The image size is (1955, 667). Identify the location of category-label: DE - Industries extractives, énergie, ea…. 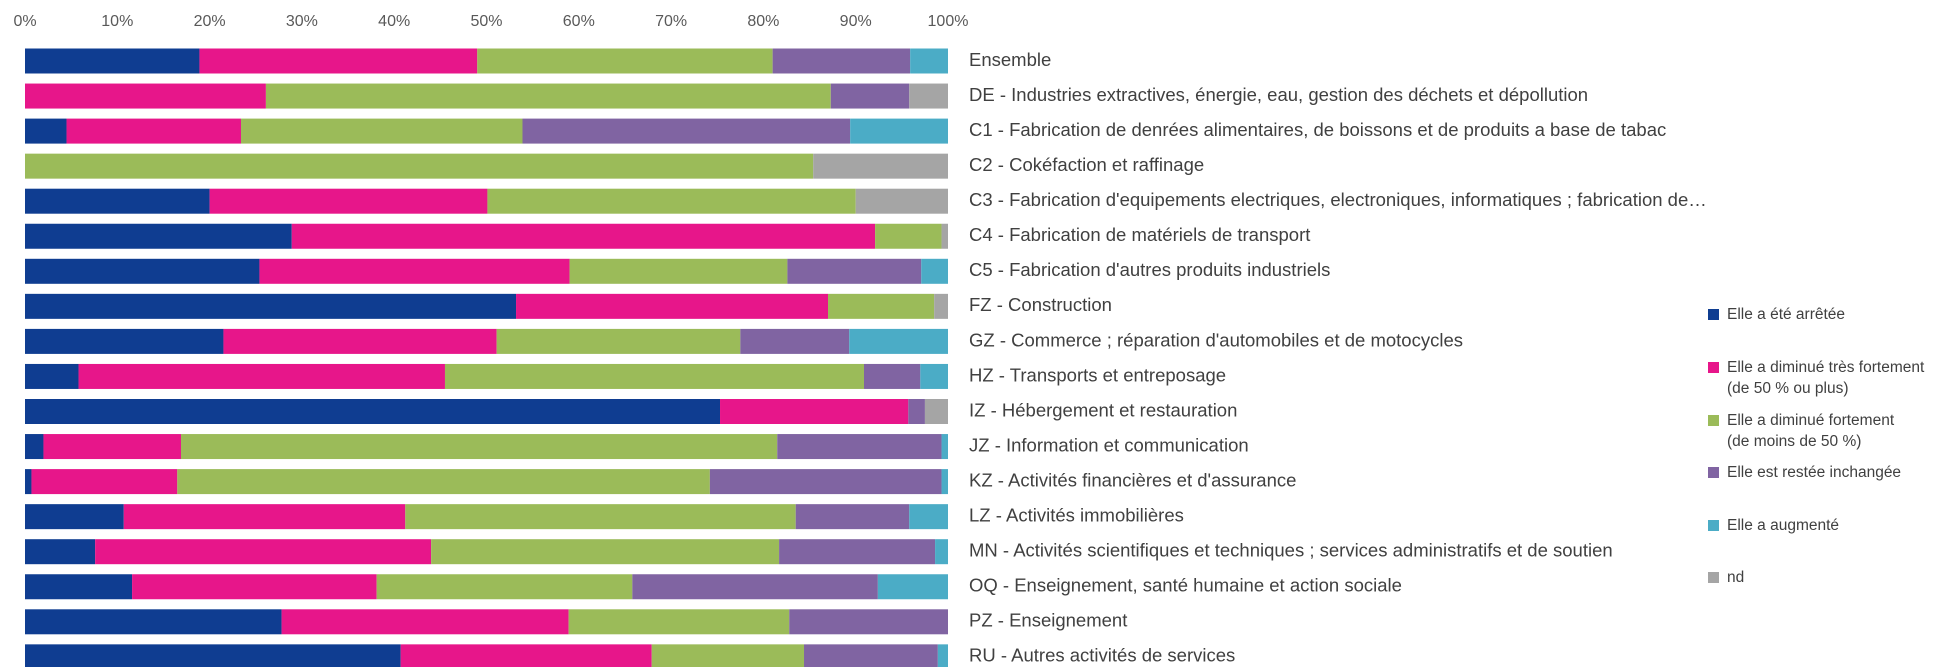
(1278, 94).